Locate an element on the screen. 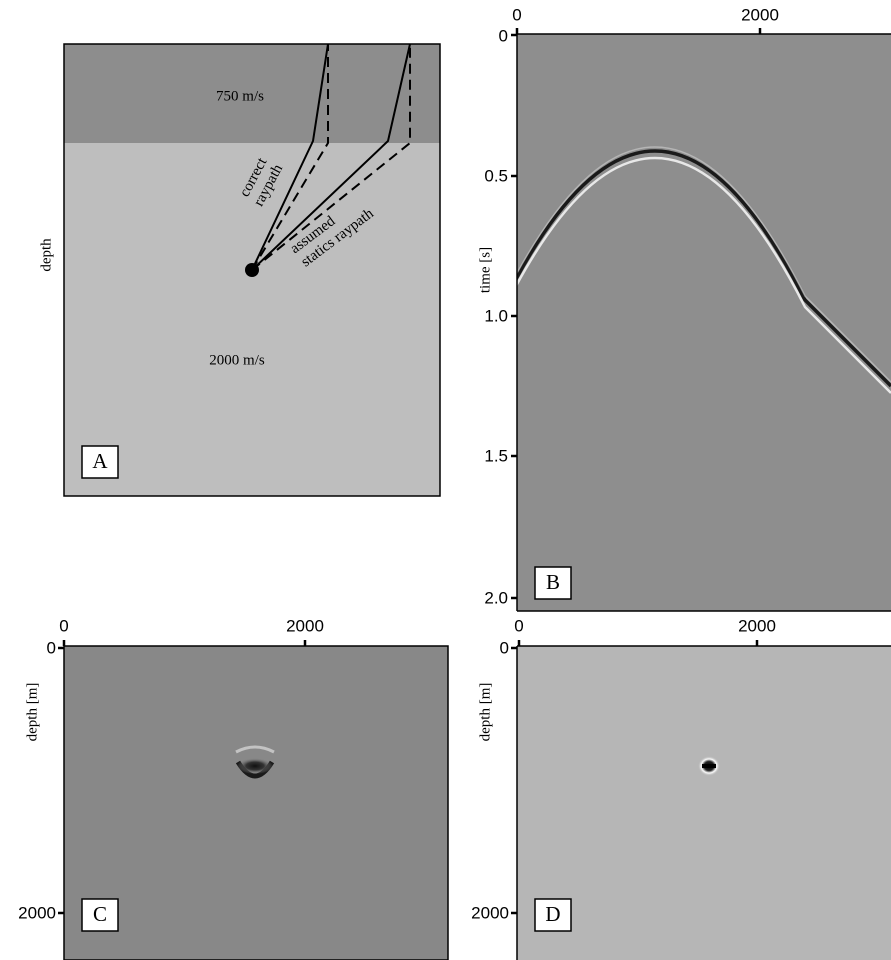  panel-label: D is located at coordinates (552, 914).